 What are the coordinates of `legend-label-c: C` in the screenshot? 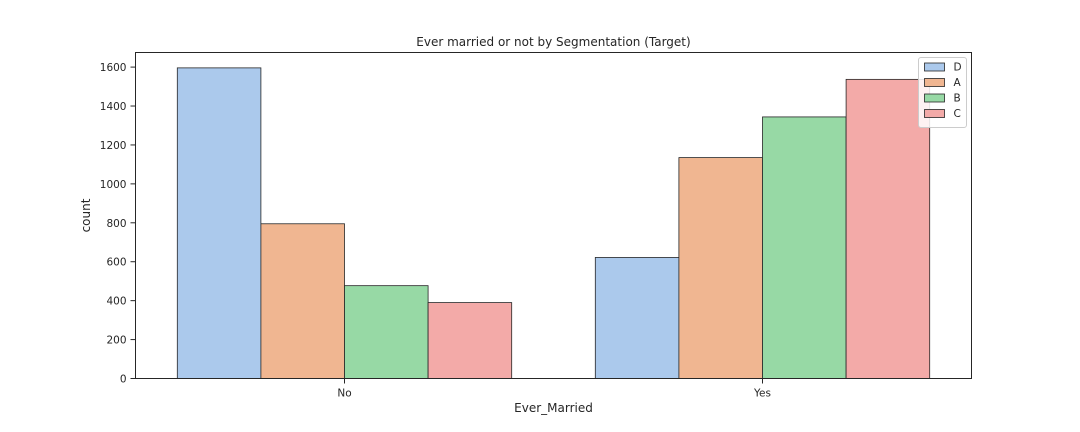 It's located at (957, 114).